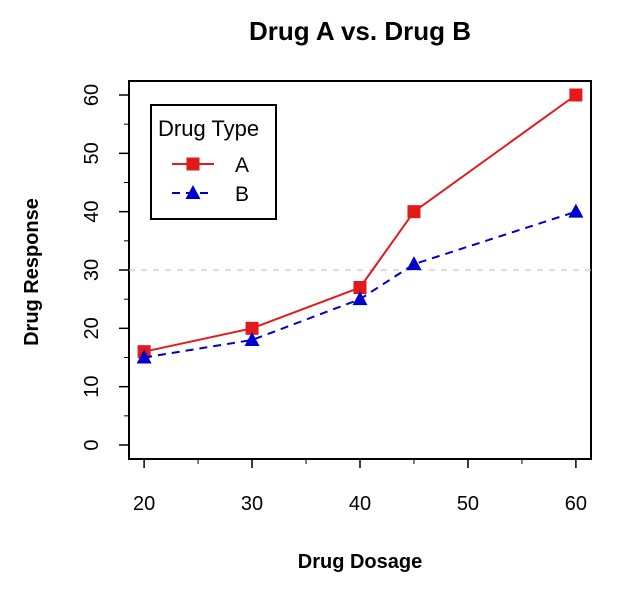 The height and width of the screenshot is (592, 631). What do you see at coordinates (32, 272) in the screenshot?
I see `y-axis-label: Drug Response` at bounding box center [32, 272].